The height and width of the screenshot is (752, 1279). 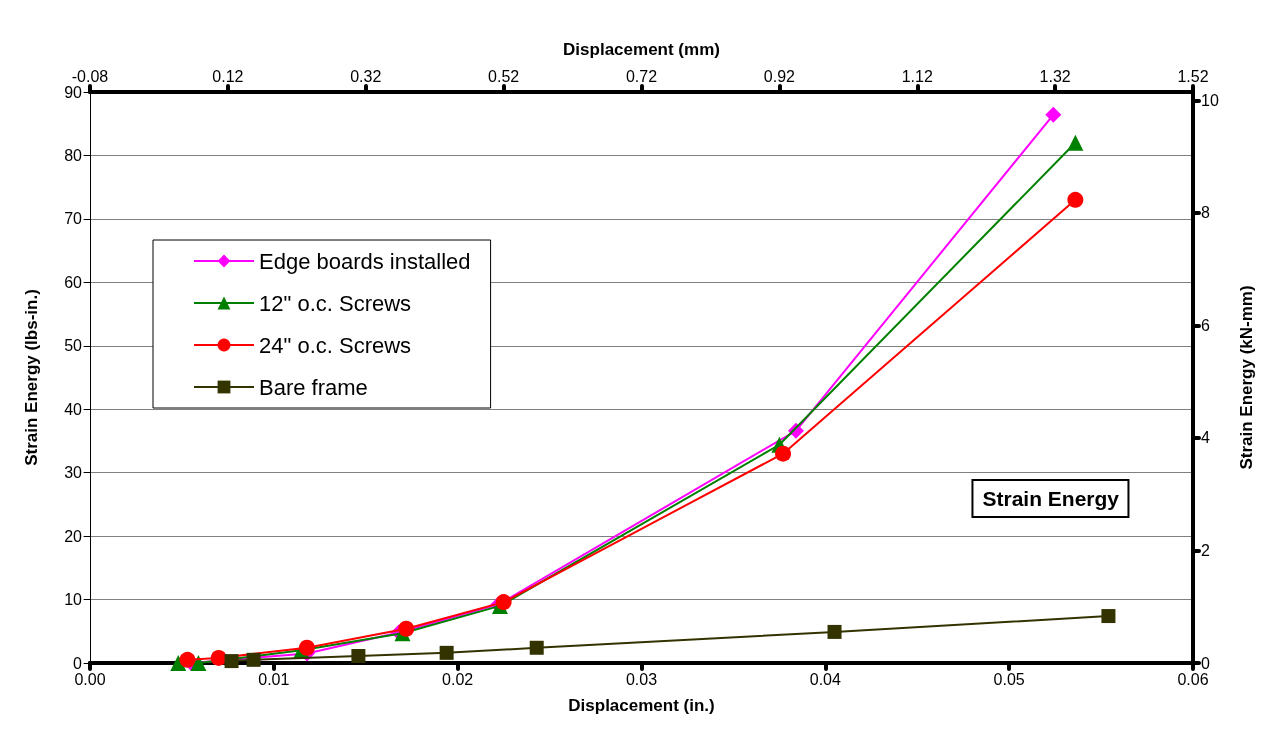 What do you see at coordinates (73, 409) in the screenshot?
I see `y-tick-label: 40` at bounding box center [73, 409].